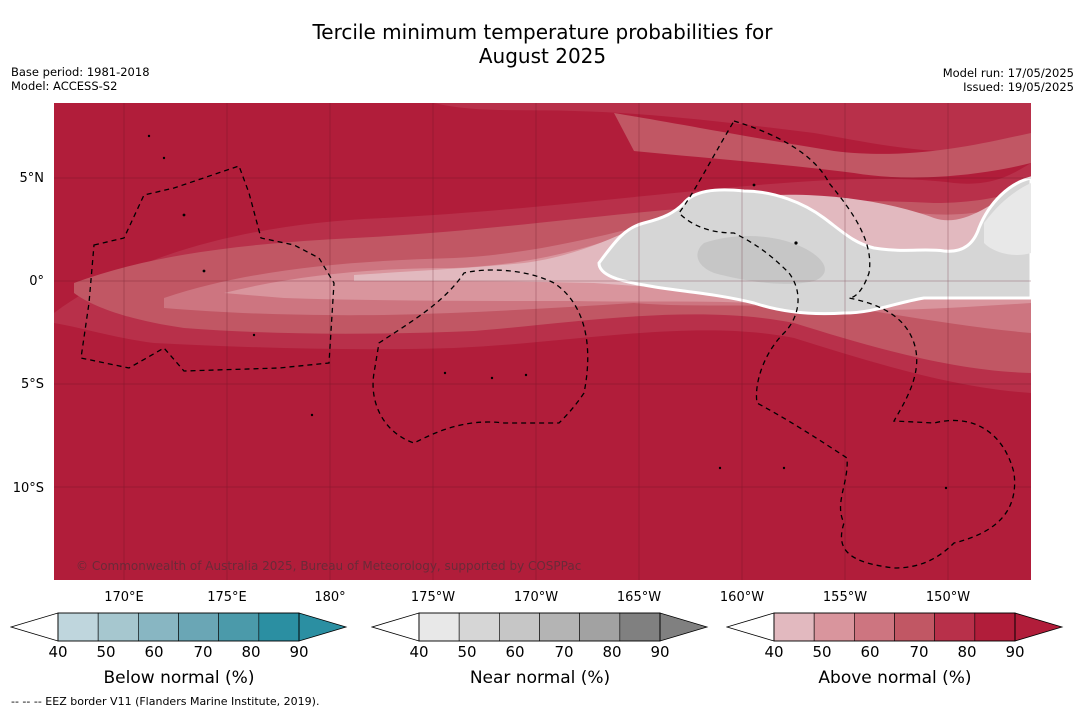 This screenshot has width=1085, height=713. I want to click on colorbar-below-swatches, so click(178, 627).